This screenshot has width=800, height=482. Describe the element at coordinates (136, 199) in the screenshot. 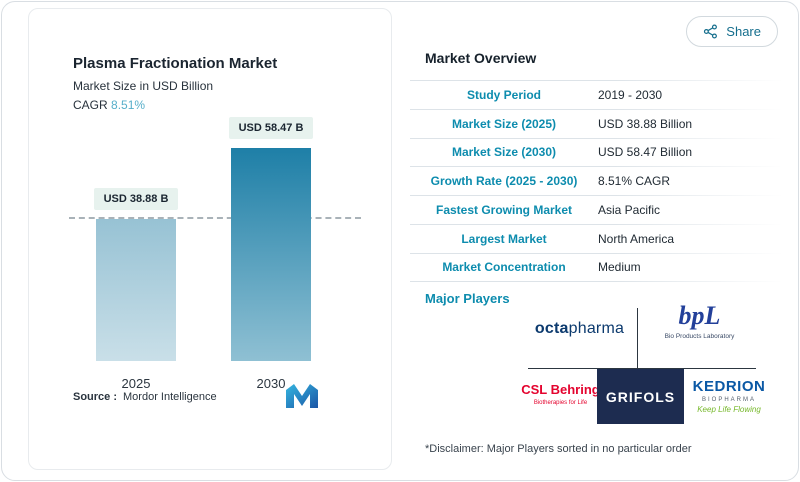

I see `bar-value-label-2025: USD 38.88 B` at that location.